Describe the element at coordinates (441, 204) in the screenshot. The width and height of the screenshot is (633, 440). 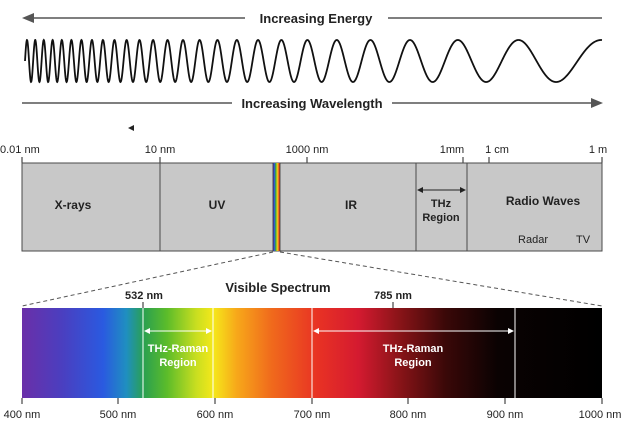
I see `band-label-thz: THz` at that location.